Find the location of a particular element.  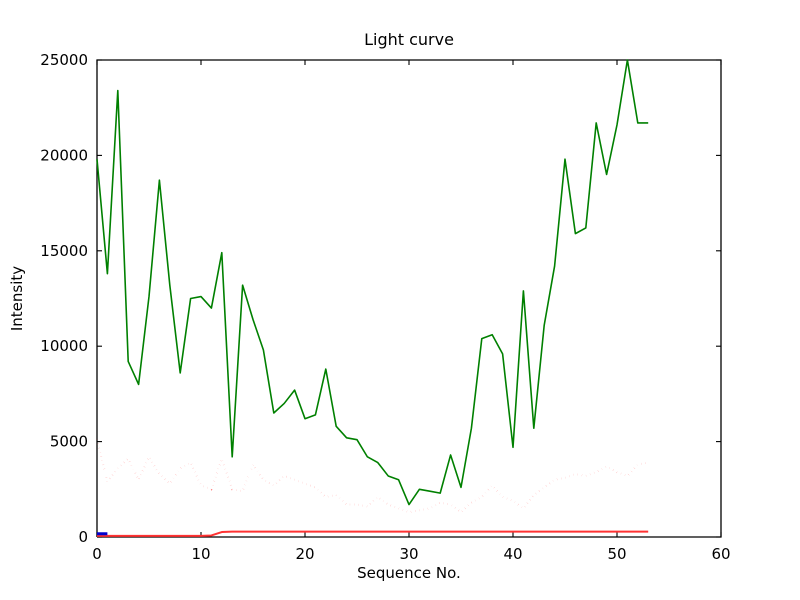

y-tick-label: 15000 is located at coordinates (64, 251).